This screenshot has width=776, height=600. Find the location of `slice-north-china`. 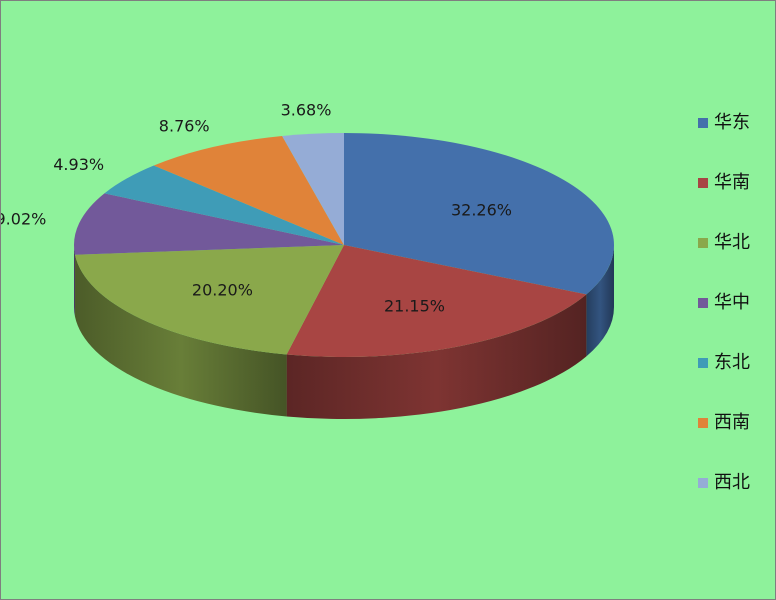

slice-north-china is located at coordinates (209, 300).